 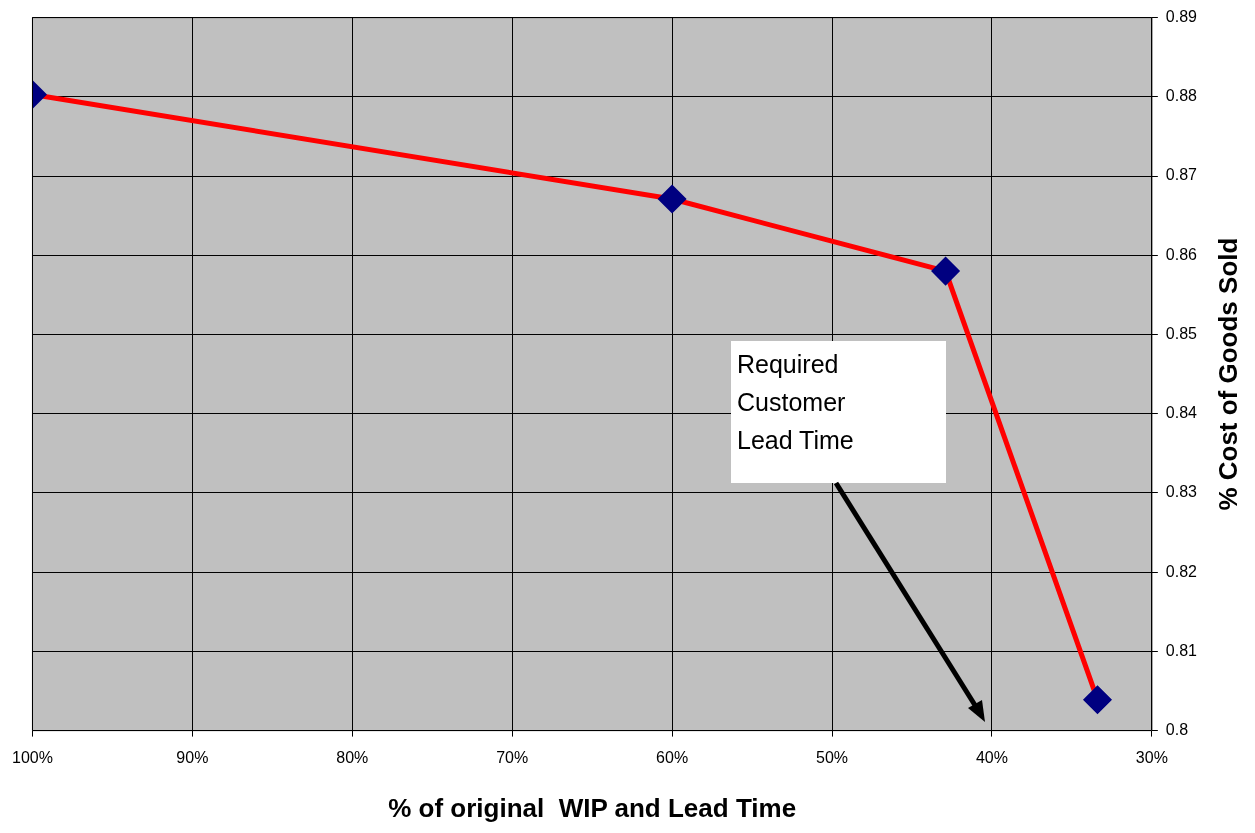 I want to click on x-axis-title: % of original WIP and Lead Time, so click(x=592, y=807).